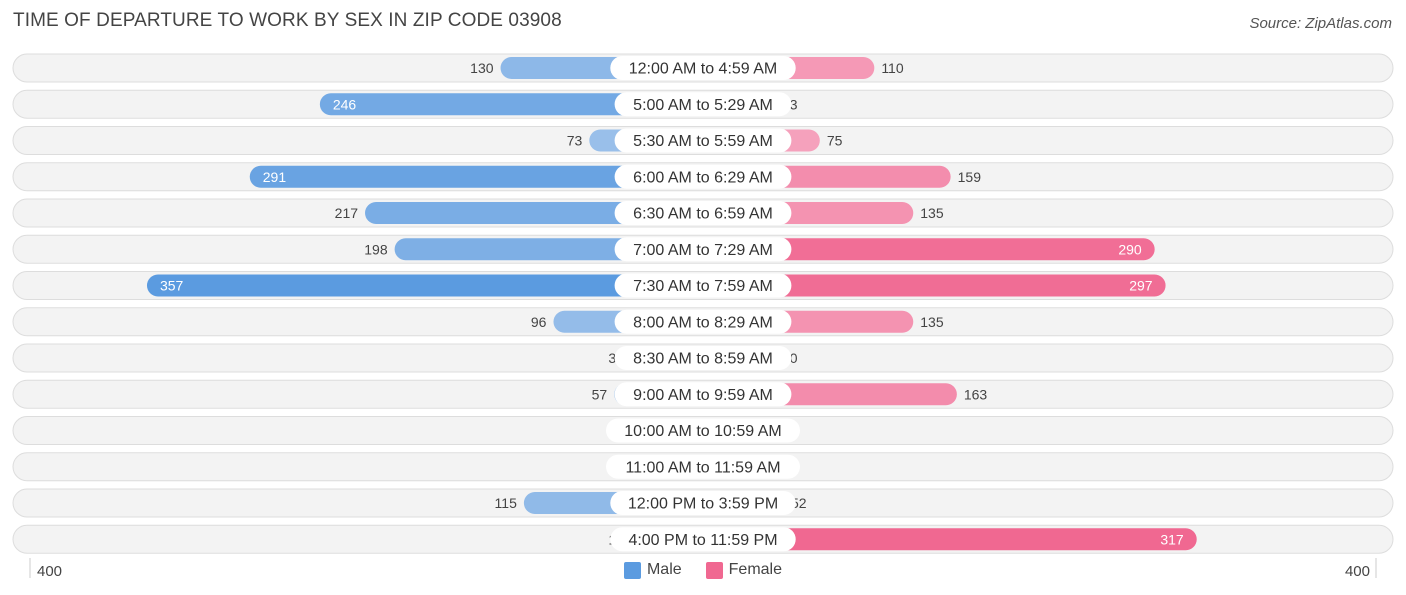 The width and height of the screenshot is (1406, 595). What do you see at coordinates (575, 141) in the screenshot?
I see `male-value-label: 73` at bounding box center [575, 141].